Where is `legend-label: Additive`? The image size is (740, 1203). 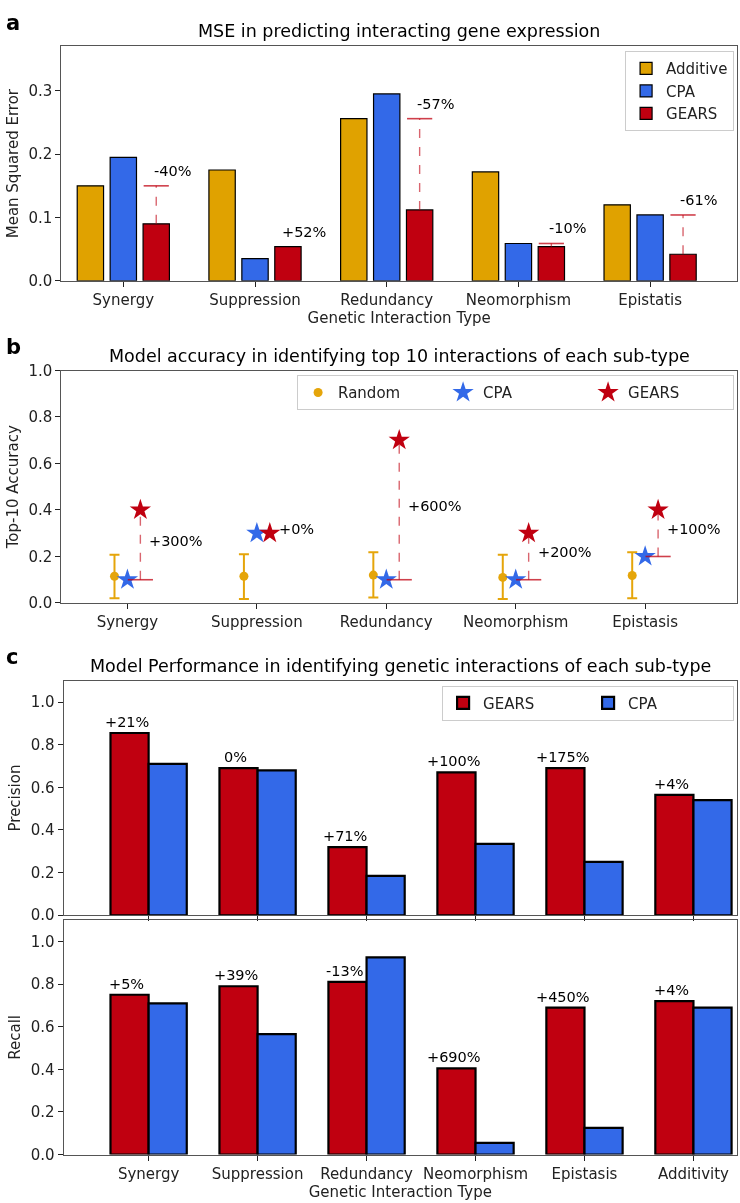
legend-label: Additive is located at coordinates (697, 69).